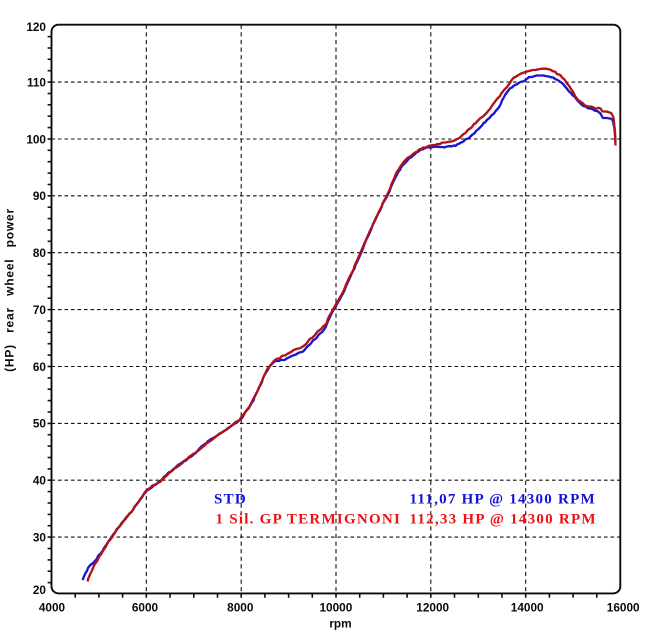 This screenshot has width=652, height=640. What do you see at coordinates (36, 139) in the screenshot?
I see `svg-text: 100` at bounding box center [36, 139].